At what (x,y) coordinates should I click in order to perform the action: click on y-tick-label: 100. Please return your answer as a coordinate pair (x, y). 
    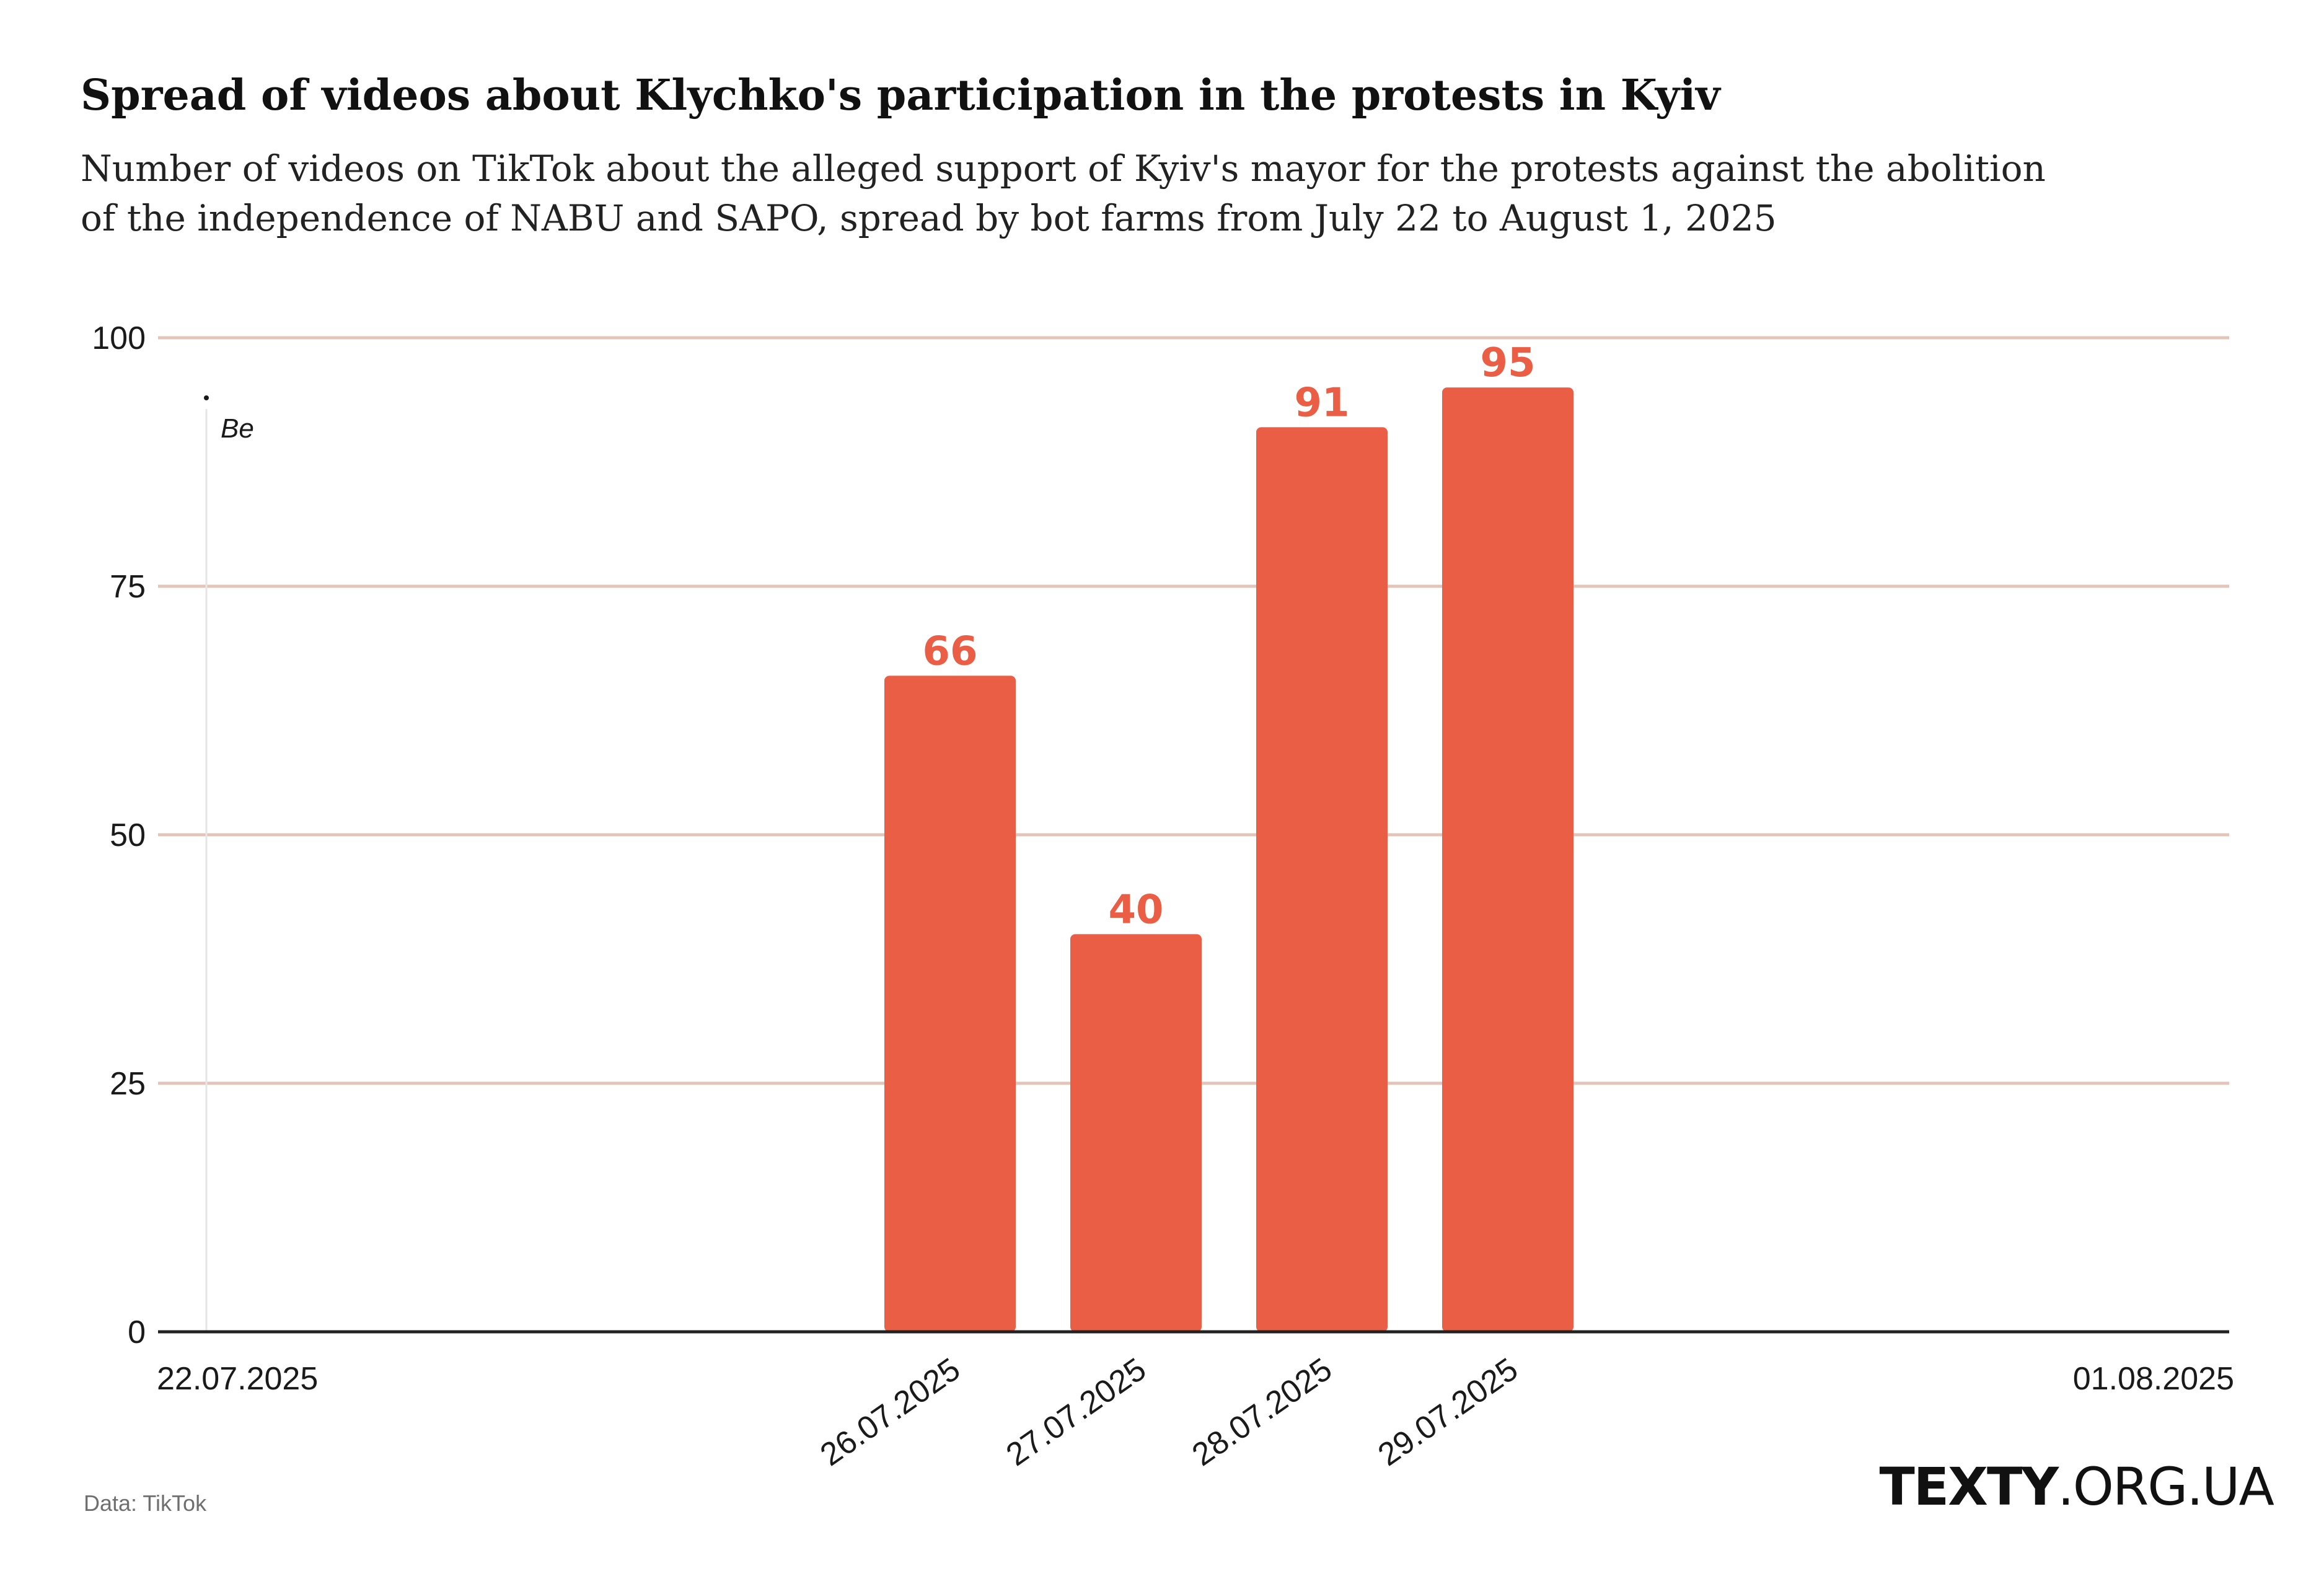
    Looking at the image, I should click on (119, 338).